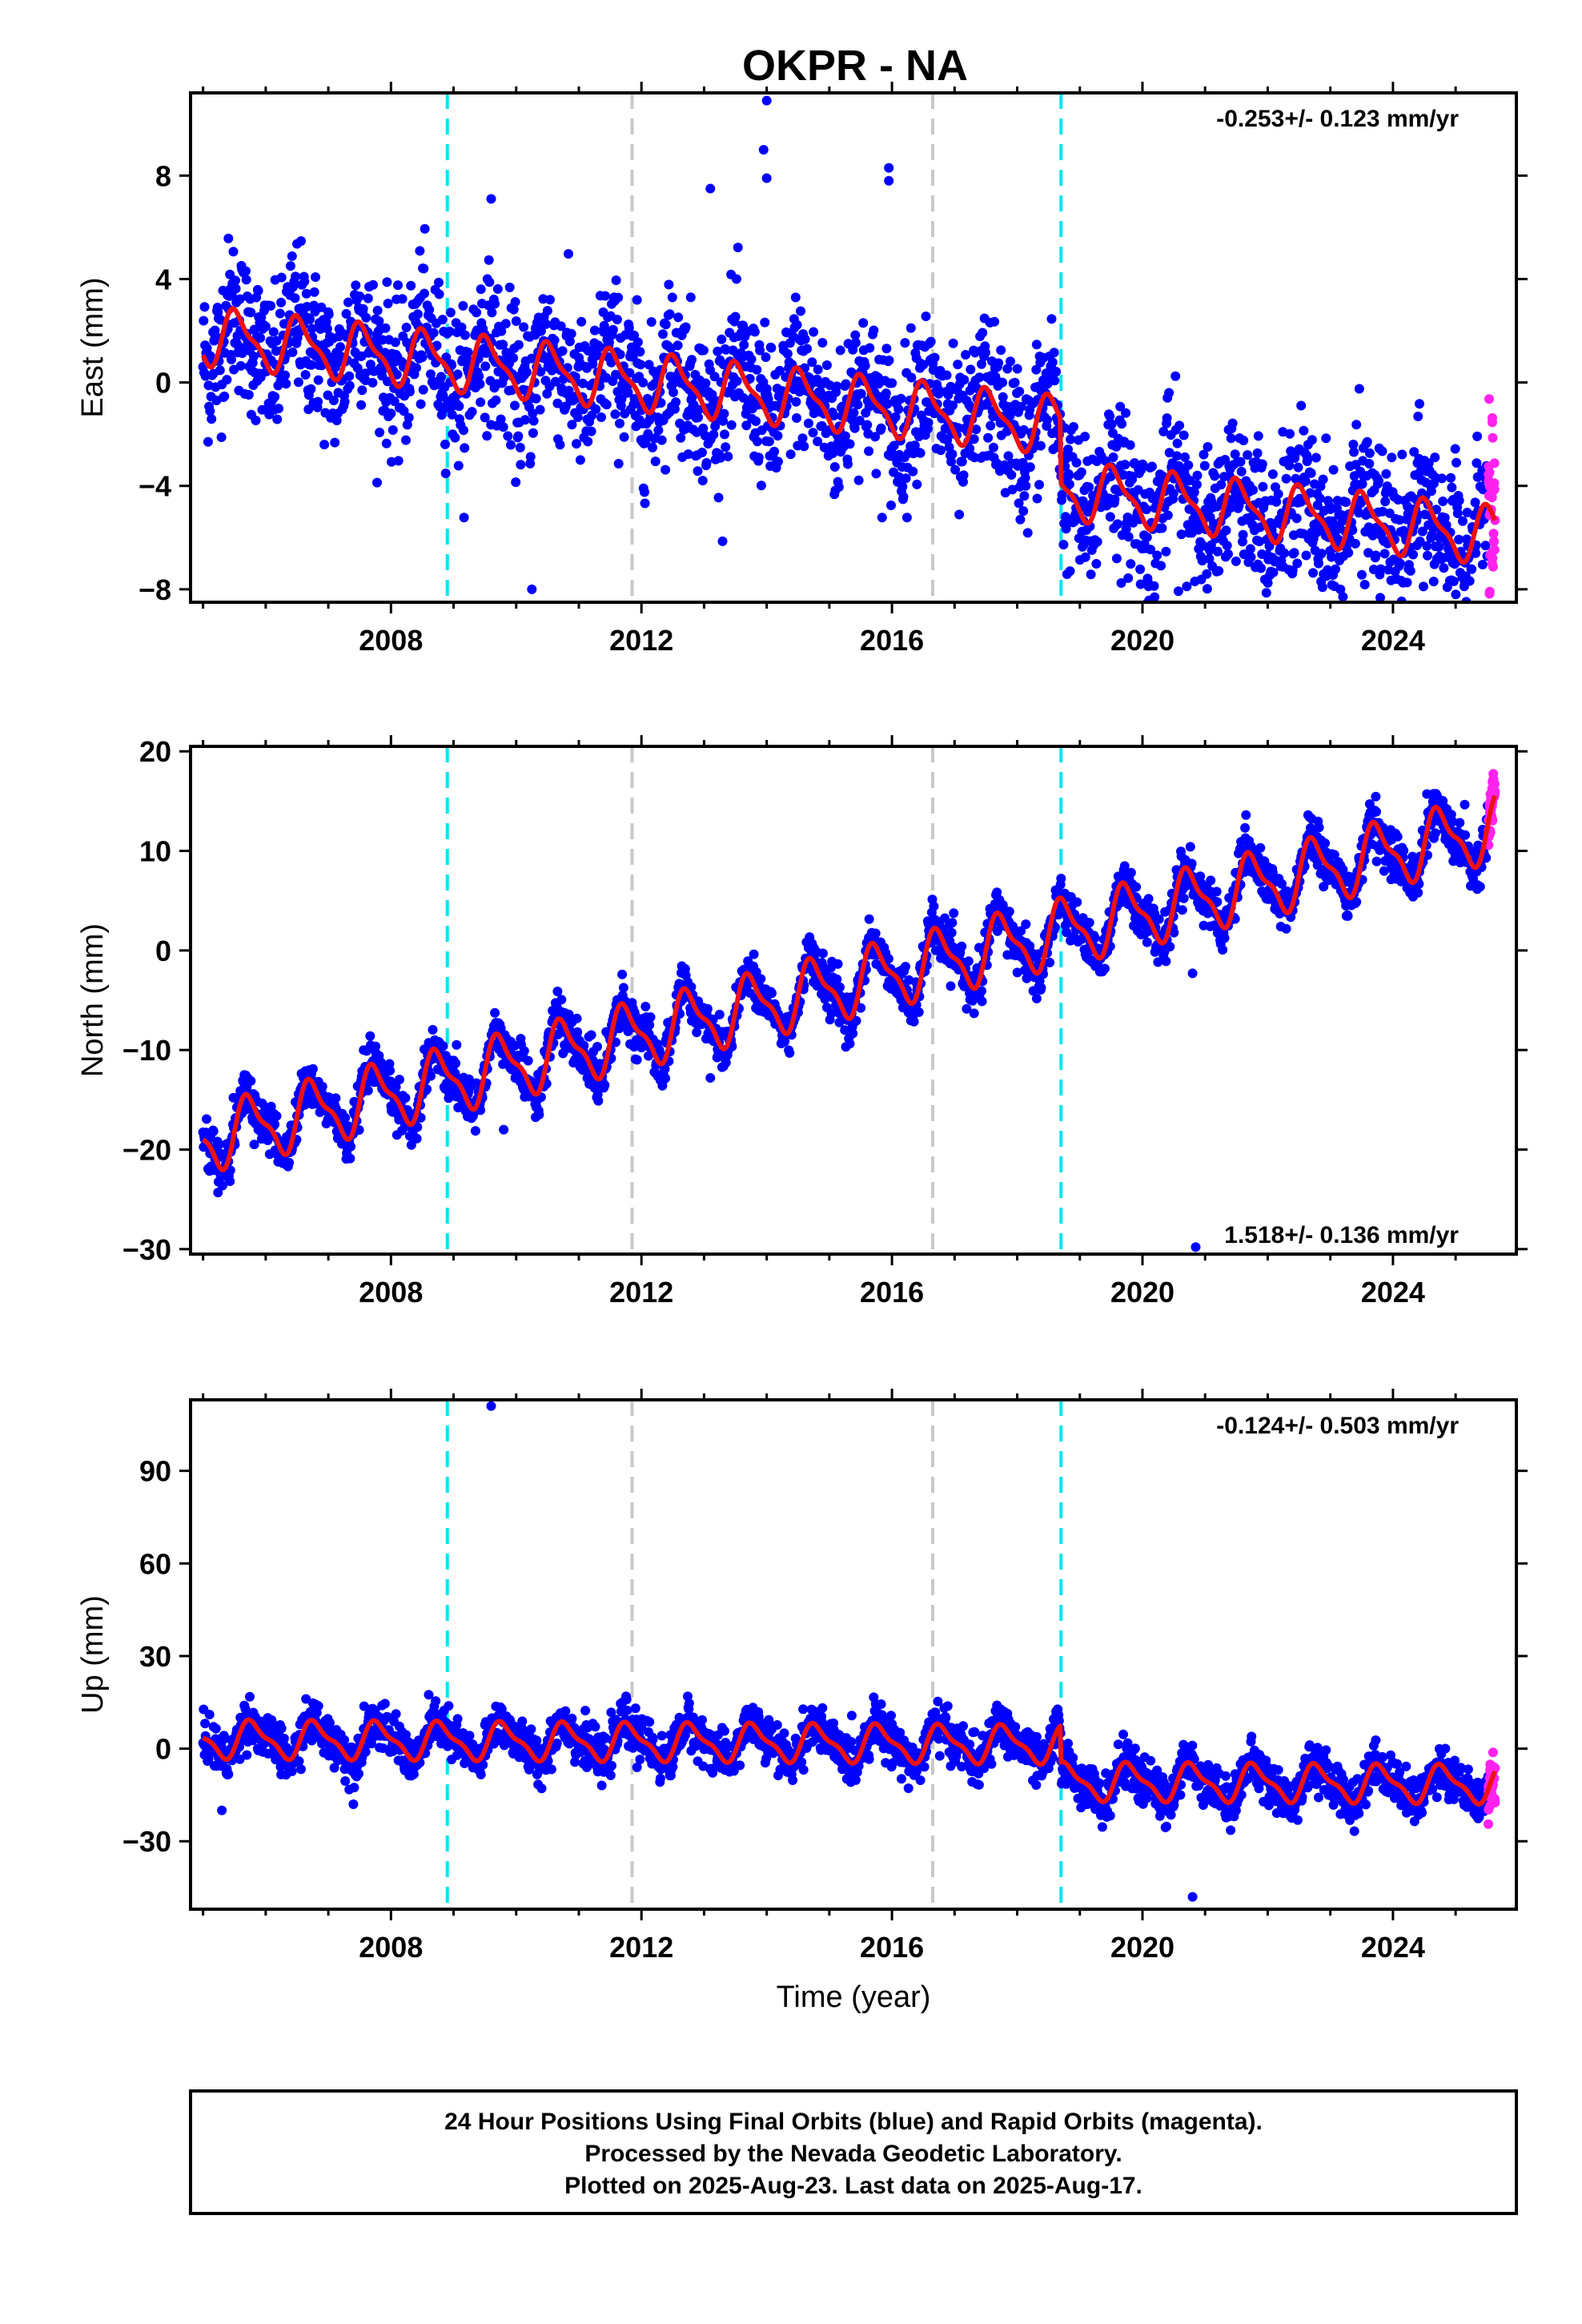  Describe the element at coordinates (93, 347) in the screenshot. I see `y-axis-label: East (mm)` at that location.